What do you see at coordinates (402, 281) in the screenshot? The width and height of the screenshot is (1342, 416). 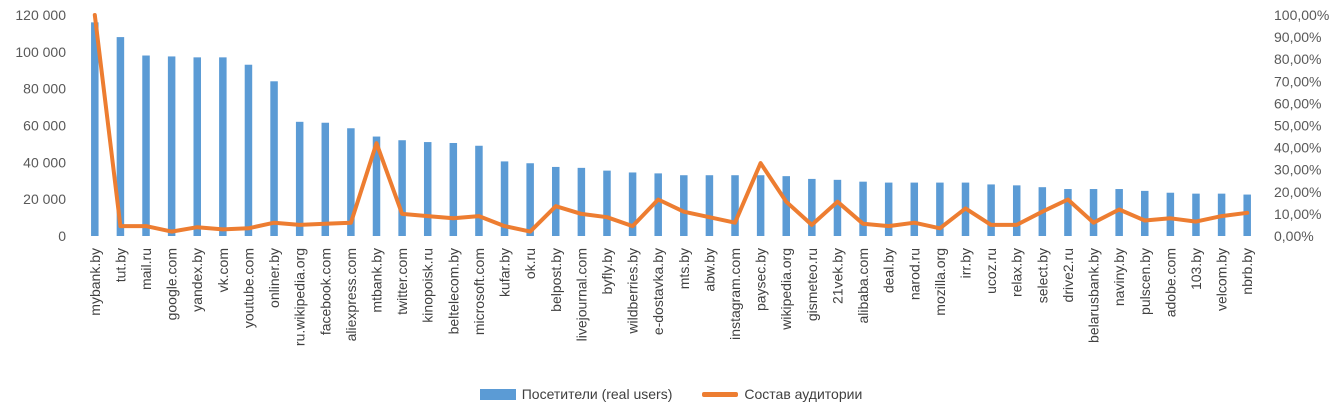 I see `category-label: twitter.com` at bounding box center [402, 281].